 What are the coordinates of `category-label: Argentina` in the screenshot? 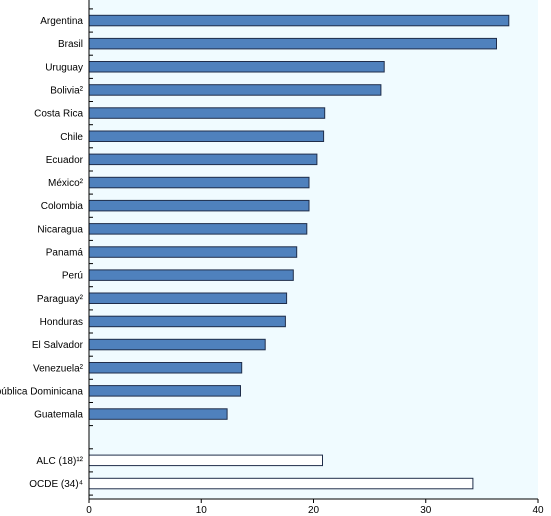 It's located at (61, 21).